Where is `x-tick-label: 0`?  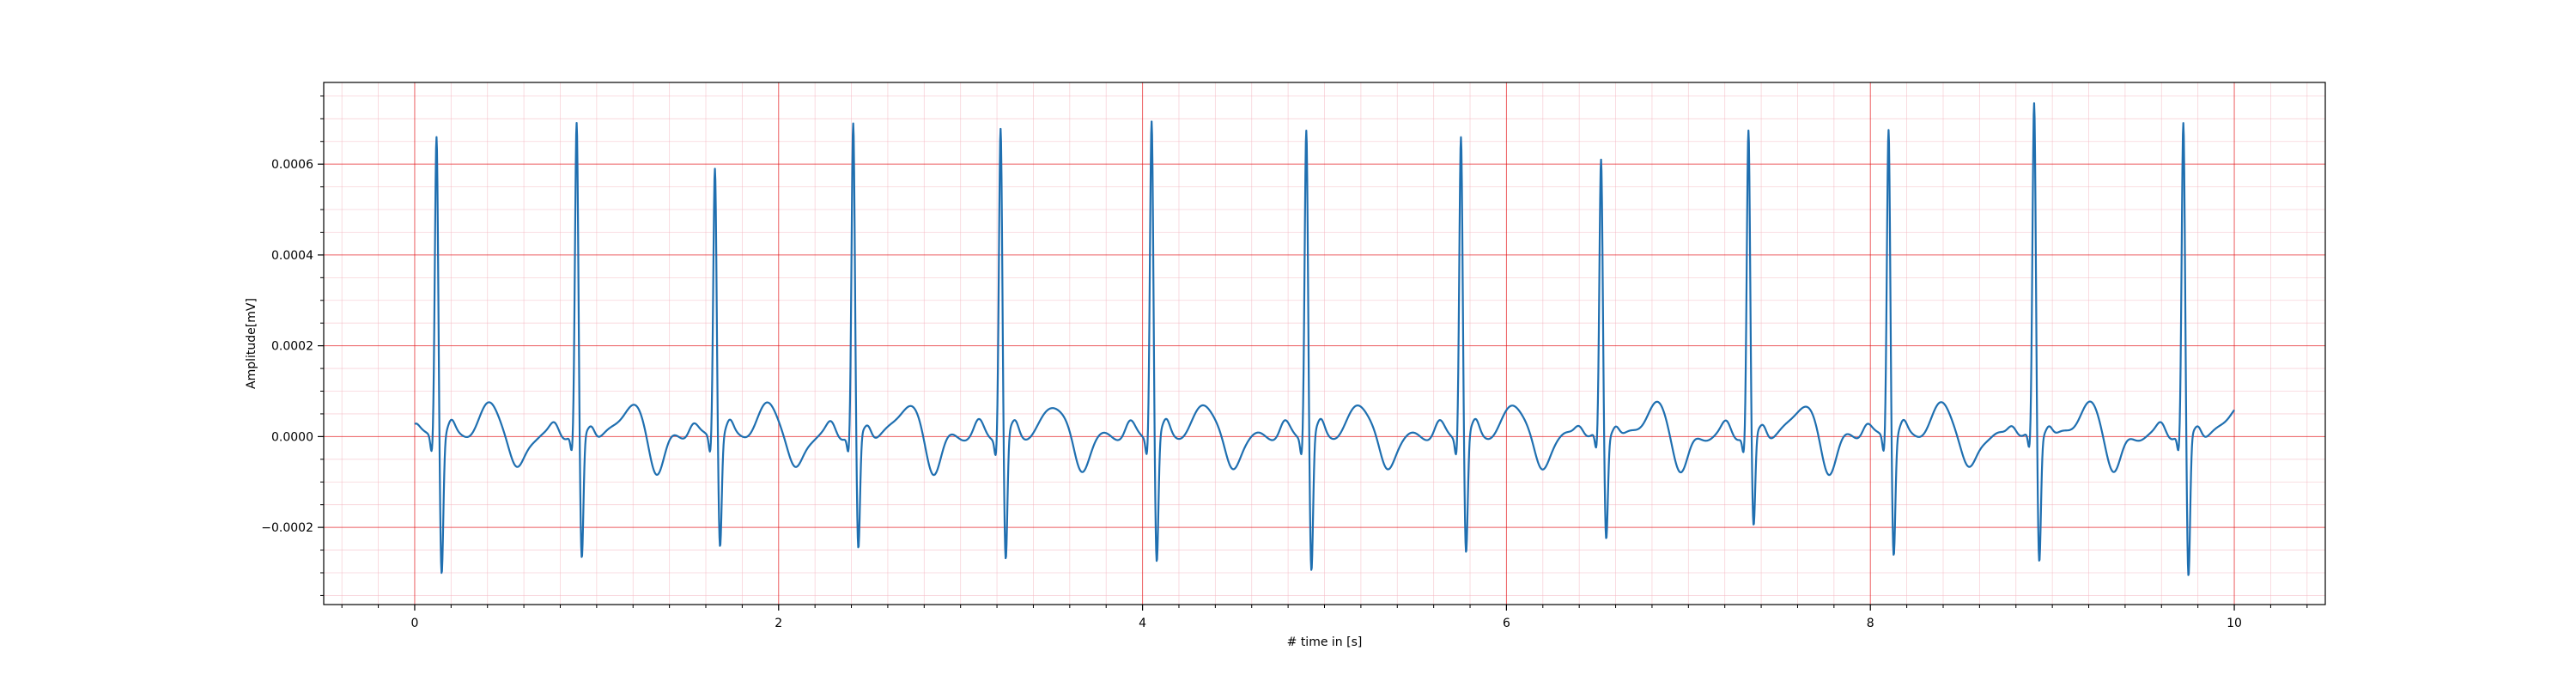 x-tick-label: 0 is located at coordinates (414, 623).